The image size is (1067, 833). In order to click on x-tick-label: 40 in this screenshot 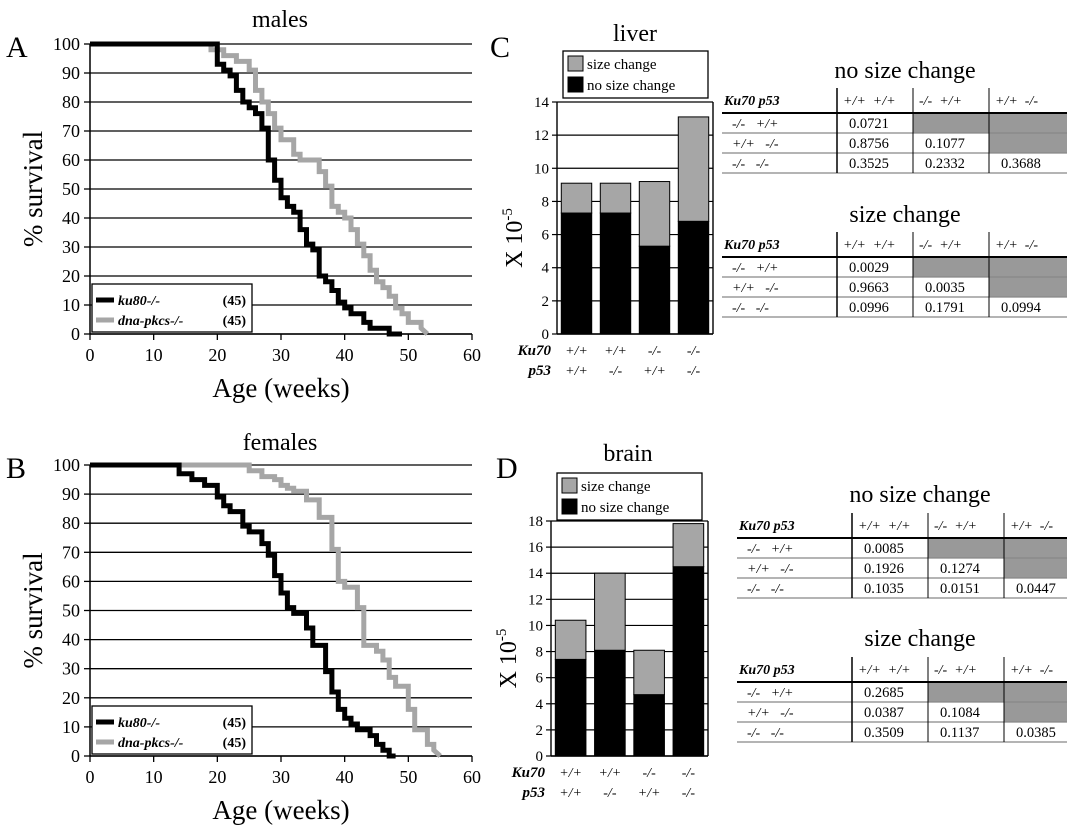, I will do `click(345, 355)`.